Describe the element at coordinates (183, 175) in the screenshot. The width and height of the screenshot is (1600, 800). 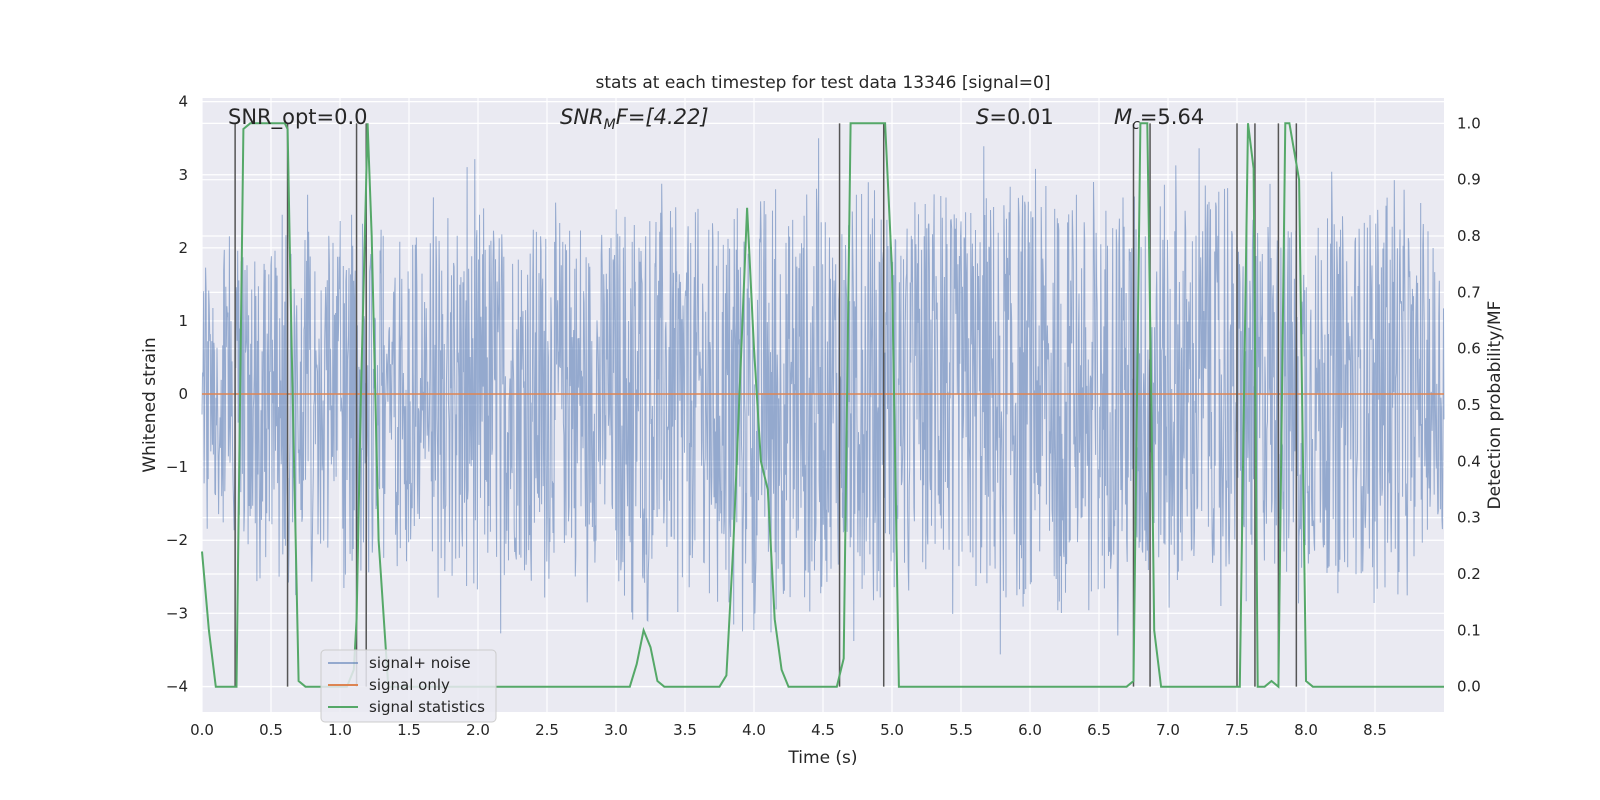
I see `y-left-tick-label: 3` at that location.